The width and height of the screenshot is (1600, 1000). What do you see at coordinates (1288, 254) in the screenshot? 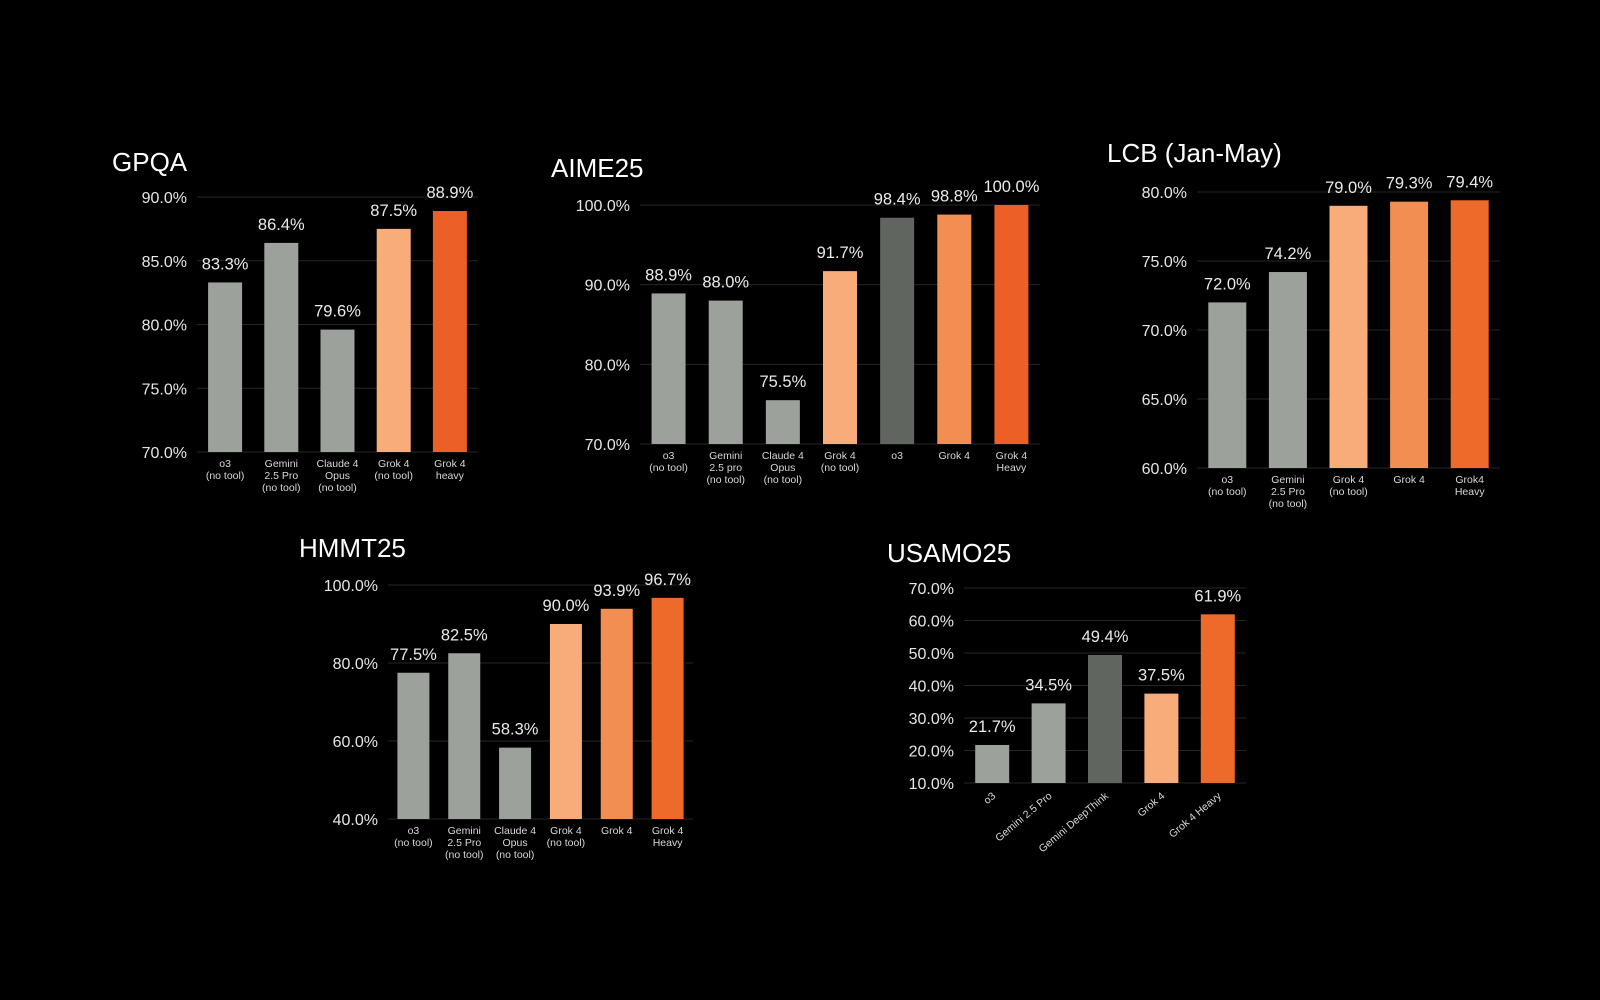
I see `data-label: 74.2%` at bounding box center [1288, 254].